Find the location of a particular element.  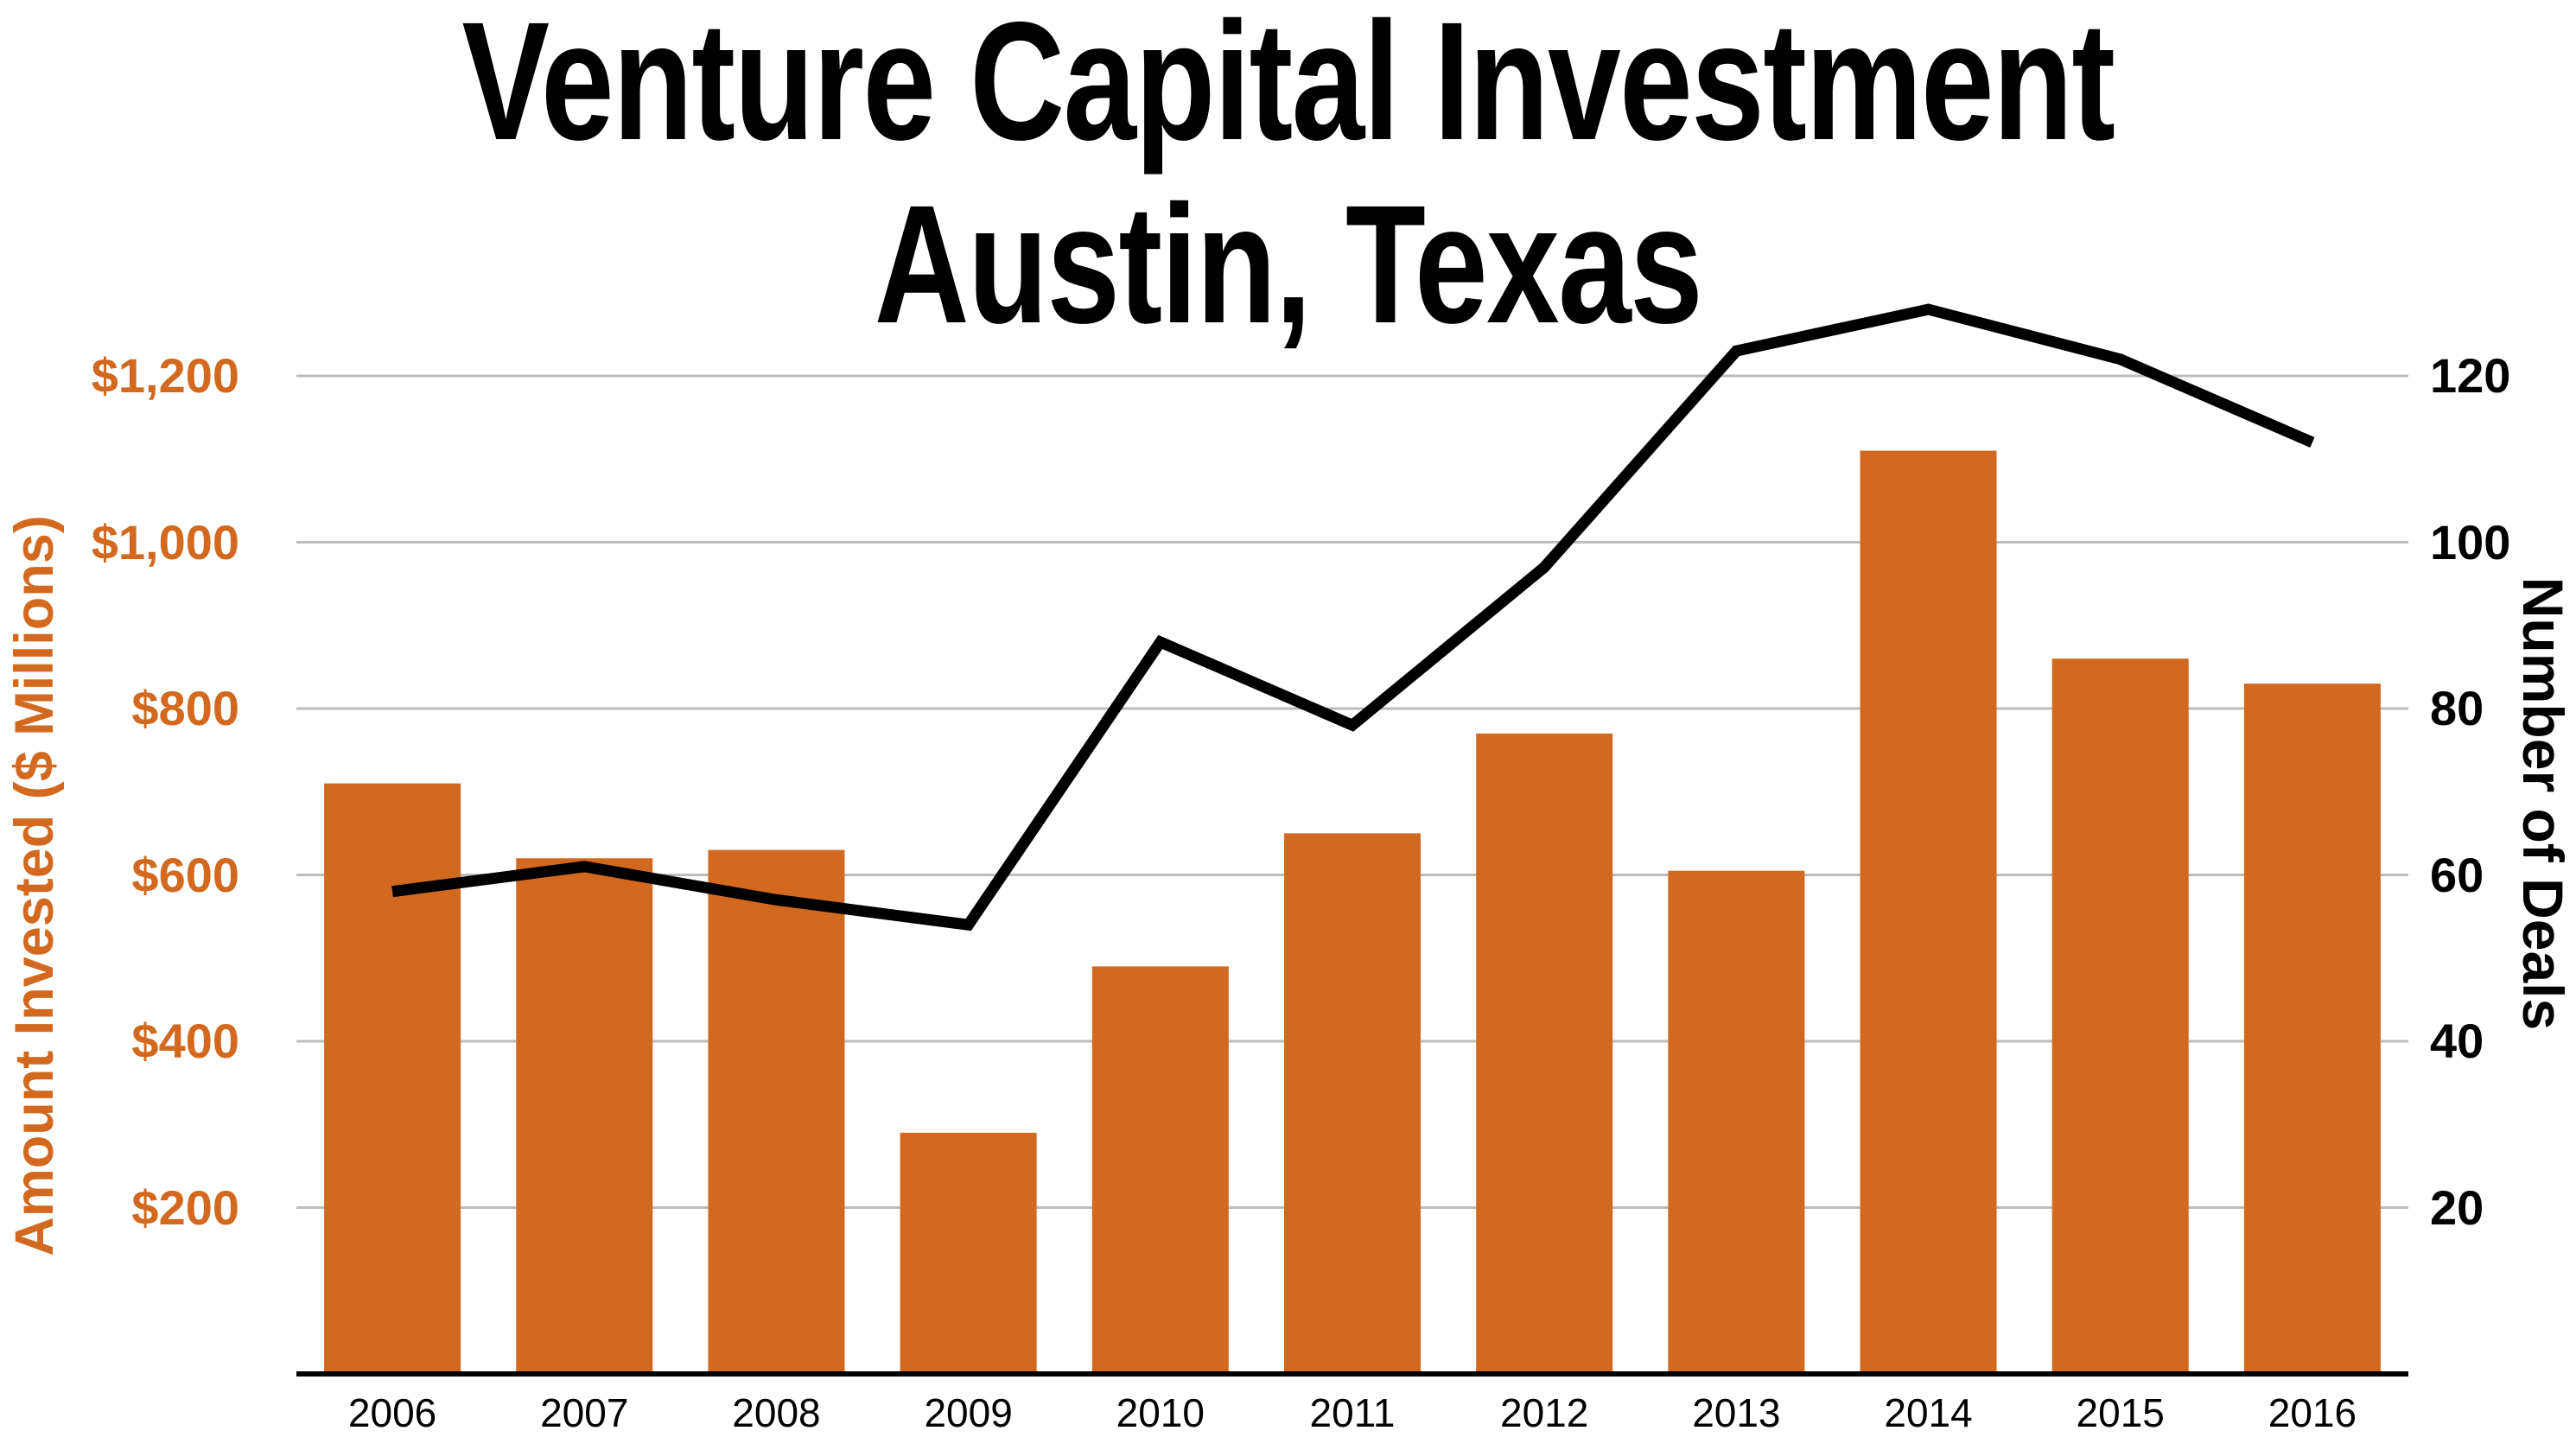

right-axis-title: Number of Deals is located at coordinates (2543, 803).